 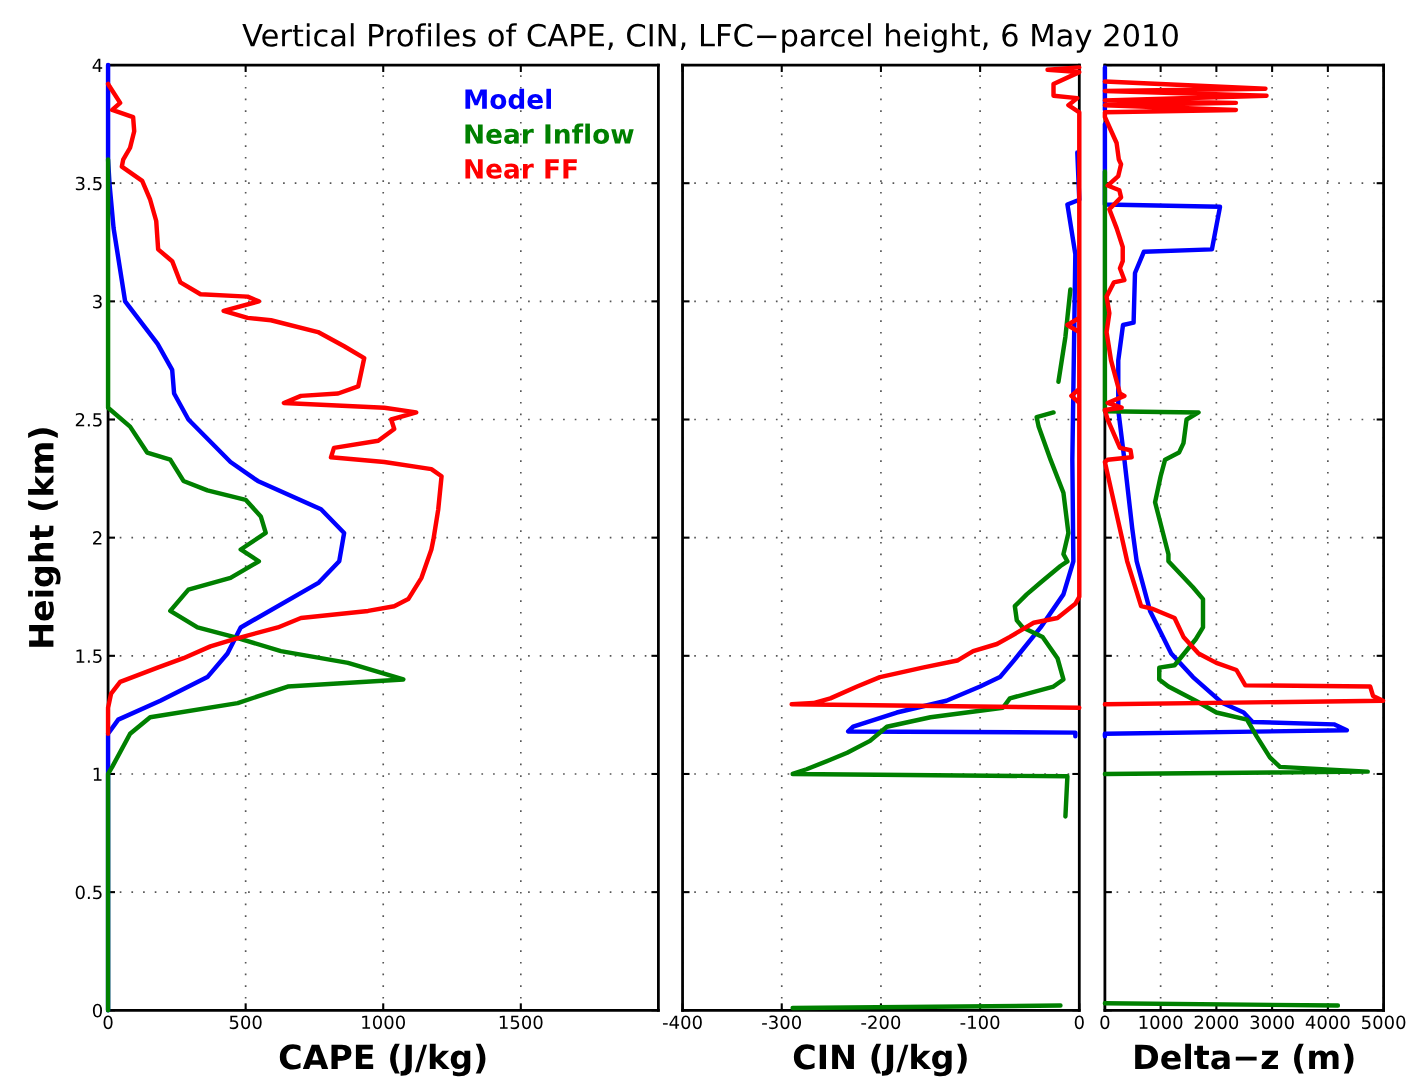 I want to click on x-tick-label: -200, so click(x=881, y=1022).